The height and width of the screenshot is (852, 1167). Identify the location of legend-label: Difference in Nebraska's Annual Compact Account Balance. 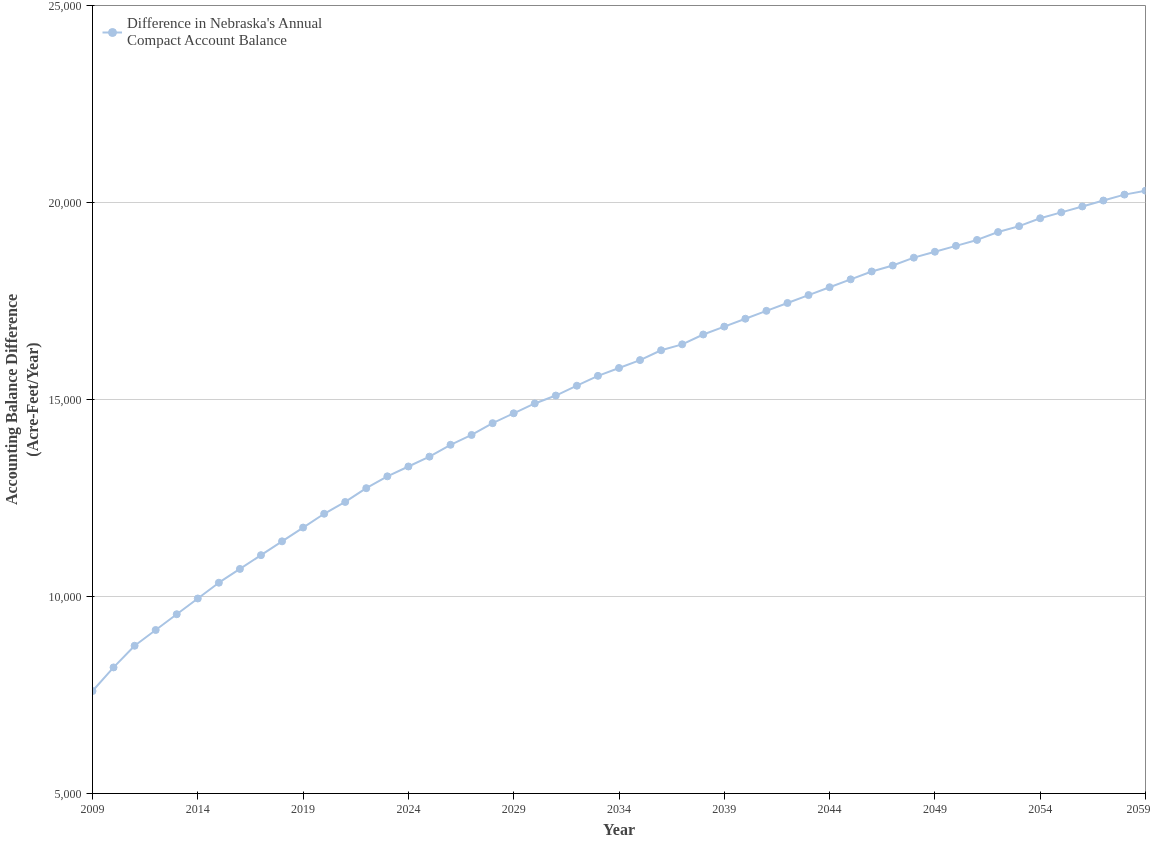
(225, 32).